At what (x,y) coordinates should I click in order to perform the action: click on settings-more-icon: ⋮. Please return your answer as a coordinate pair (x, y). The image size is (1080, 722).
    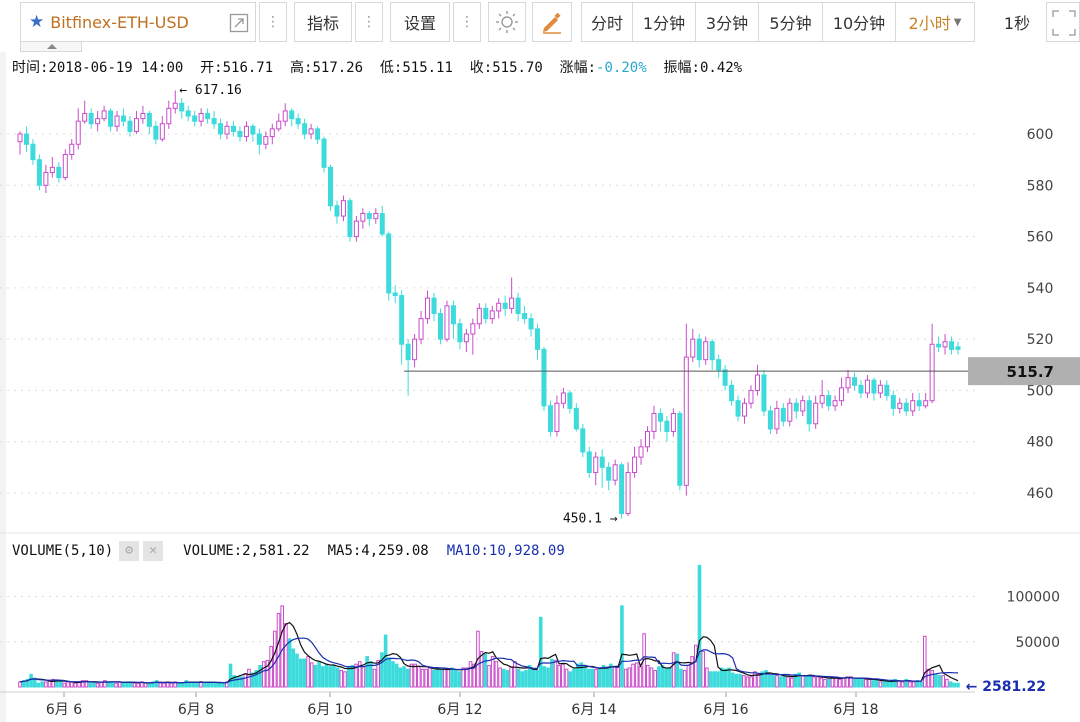
    Looking at the image, I should click on (467, 22).